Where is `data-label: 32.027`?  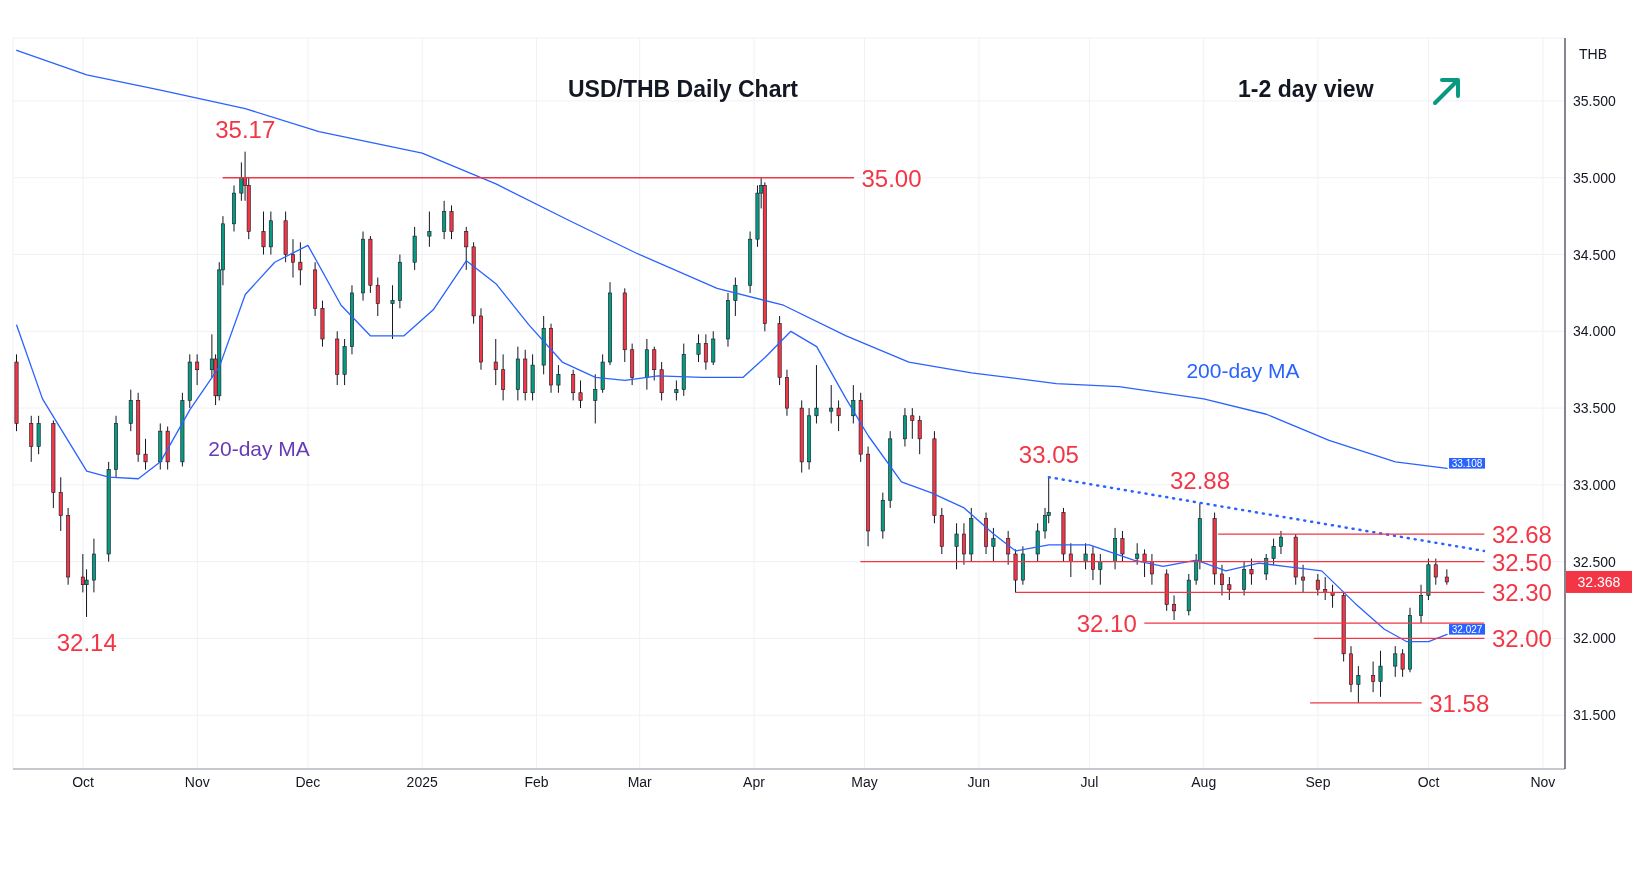 data-label: 32.027 is located at coordinates (1467, 629).